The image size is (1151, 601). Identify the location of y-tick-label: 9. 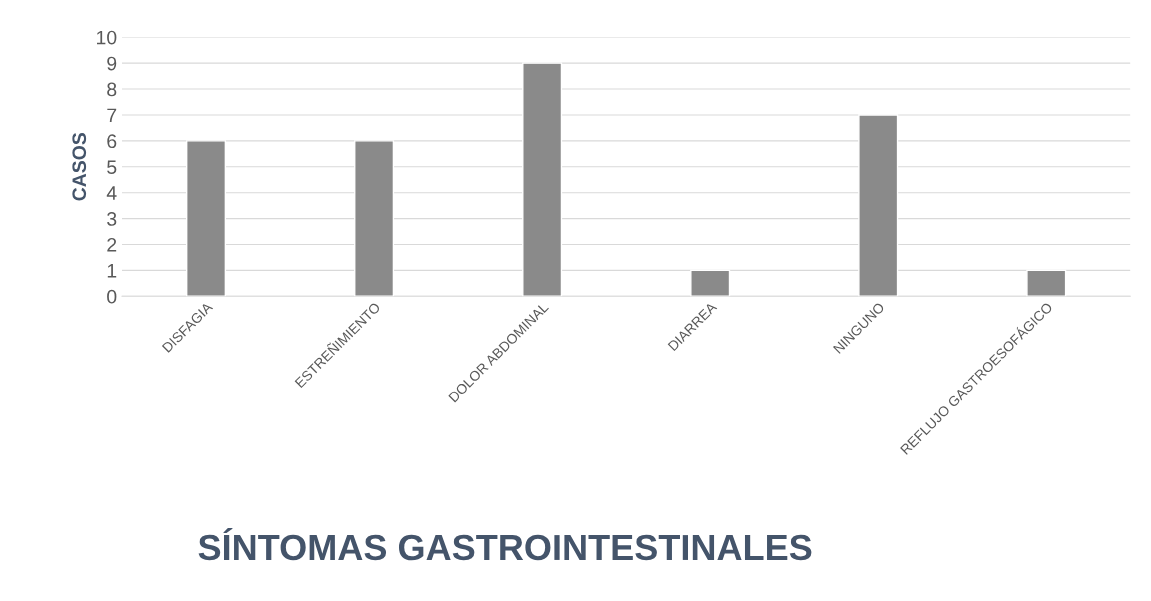
(112, 63).